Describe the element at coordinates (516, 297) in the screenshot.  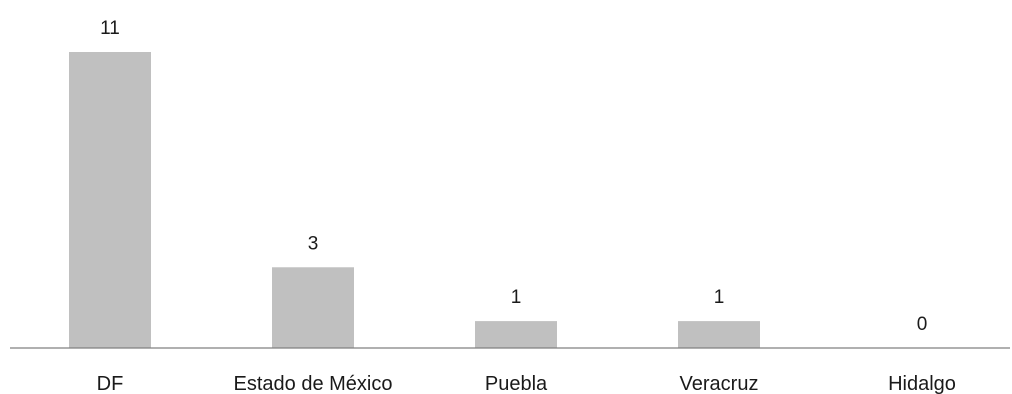
I see `data-label-puebla: 1` at that location.